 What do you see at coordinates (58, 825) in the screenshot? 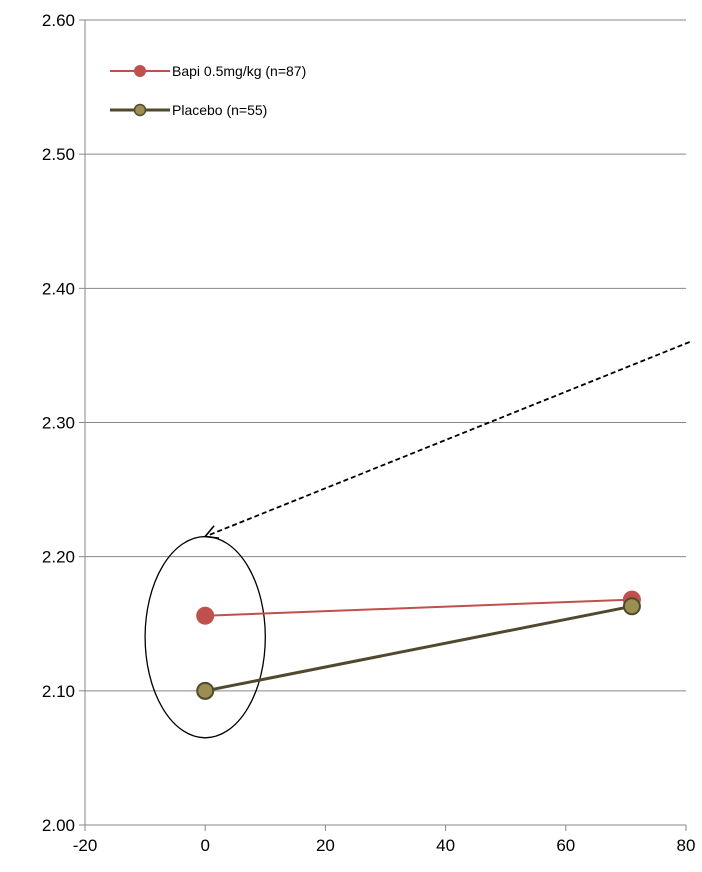
I see `y-tick-label: 2.00` at bounding box center [58, 825].